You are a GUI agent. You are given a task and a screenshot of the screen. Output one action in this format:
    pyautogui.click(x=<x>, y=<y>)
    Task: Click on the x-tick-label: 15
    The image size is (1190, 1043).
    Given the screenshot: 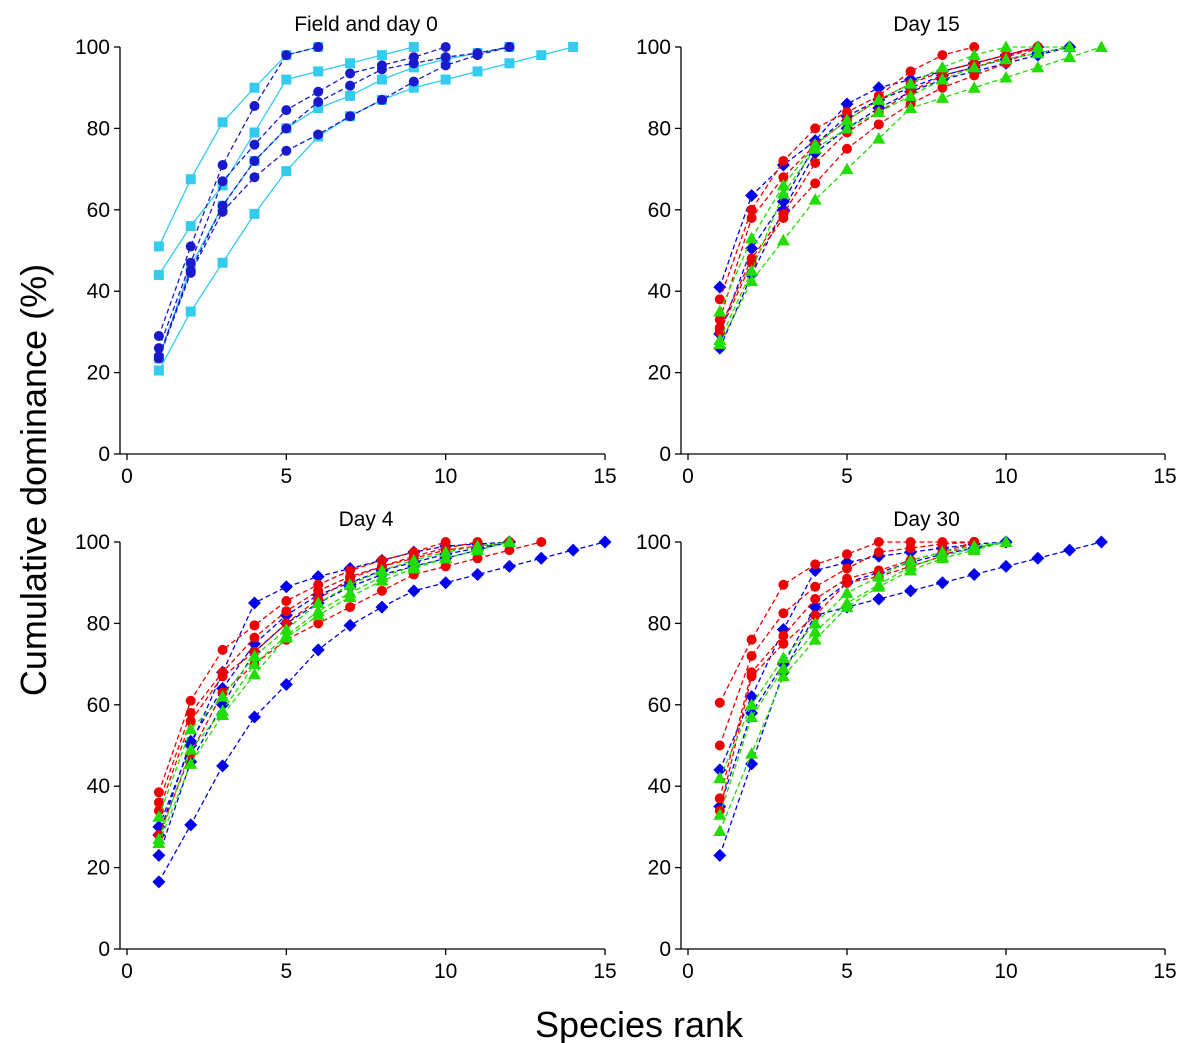 What is the action you would take?
    pyautogui.click(x=1164, y=476)
    